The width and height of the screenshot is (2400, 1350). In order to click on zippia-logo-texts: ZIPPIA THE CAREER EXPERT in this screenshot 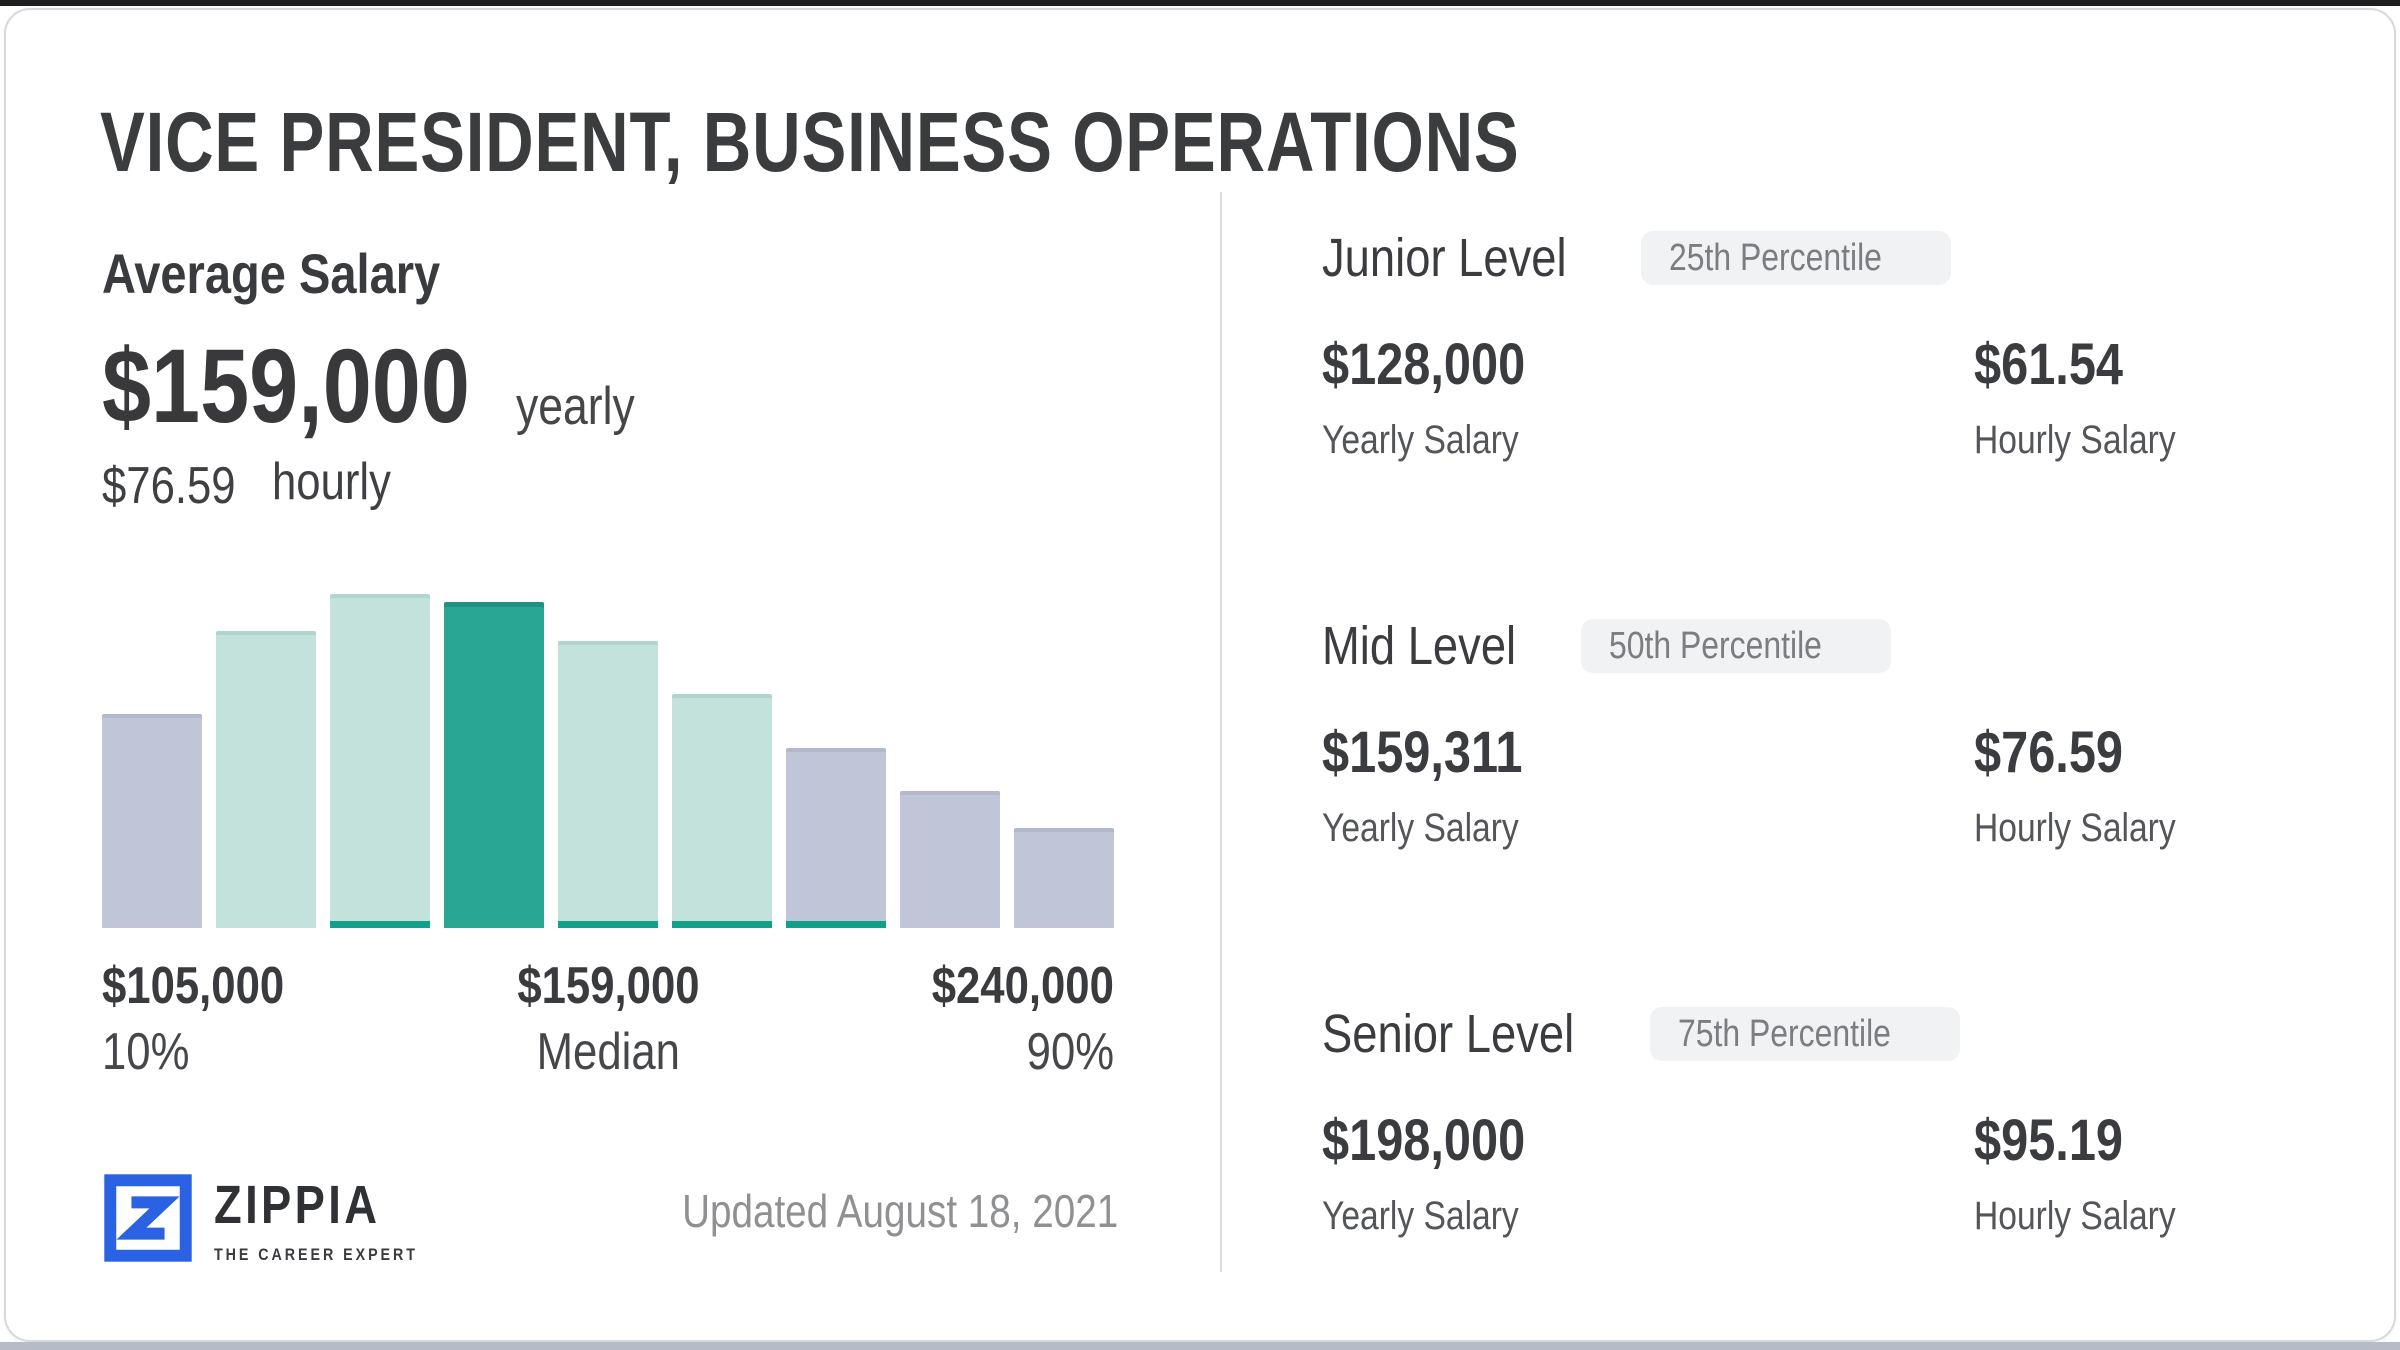, I will do `click(335, 1217)`.